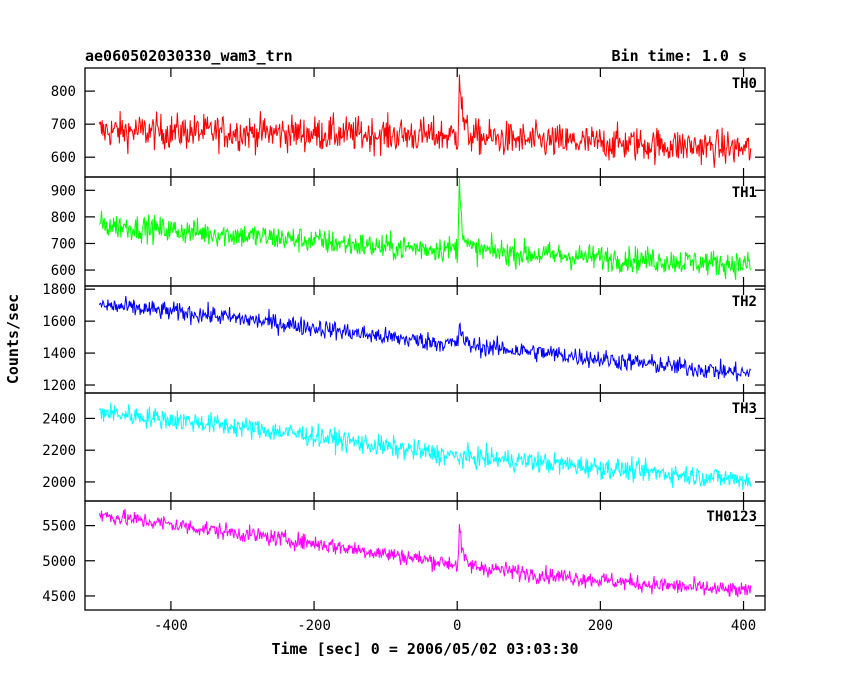 Image resolution: width=850 pixels, height=680 pixels. What do you see at coordinates (744, 409) in the screenshot?
I see `panel-label-th3: TH3` at bounding box center [744, 409].